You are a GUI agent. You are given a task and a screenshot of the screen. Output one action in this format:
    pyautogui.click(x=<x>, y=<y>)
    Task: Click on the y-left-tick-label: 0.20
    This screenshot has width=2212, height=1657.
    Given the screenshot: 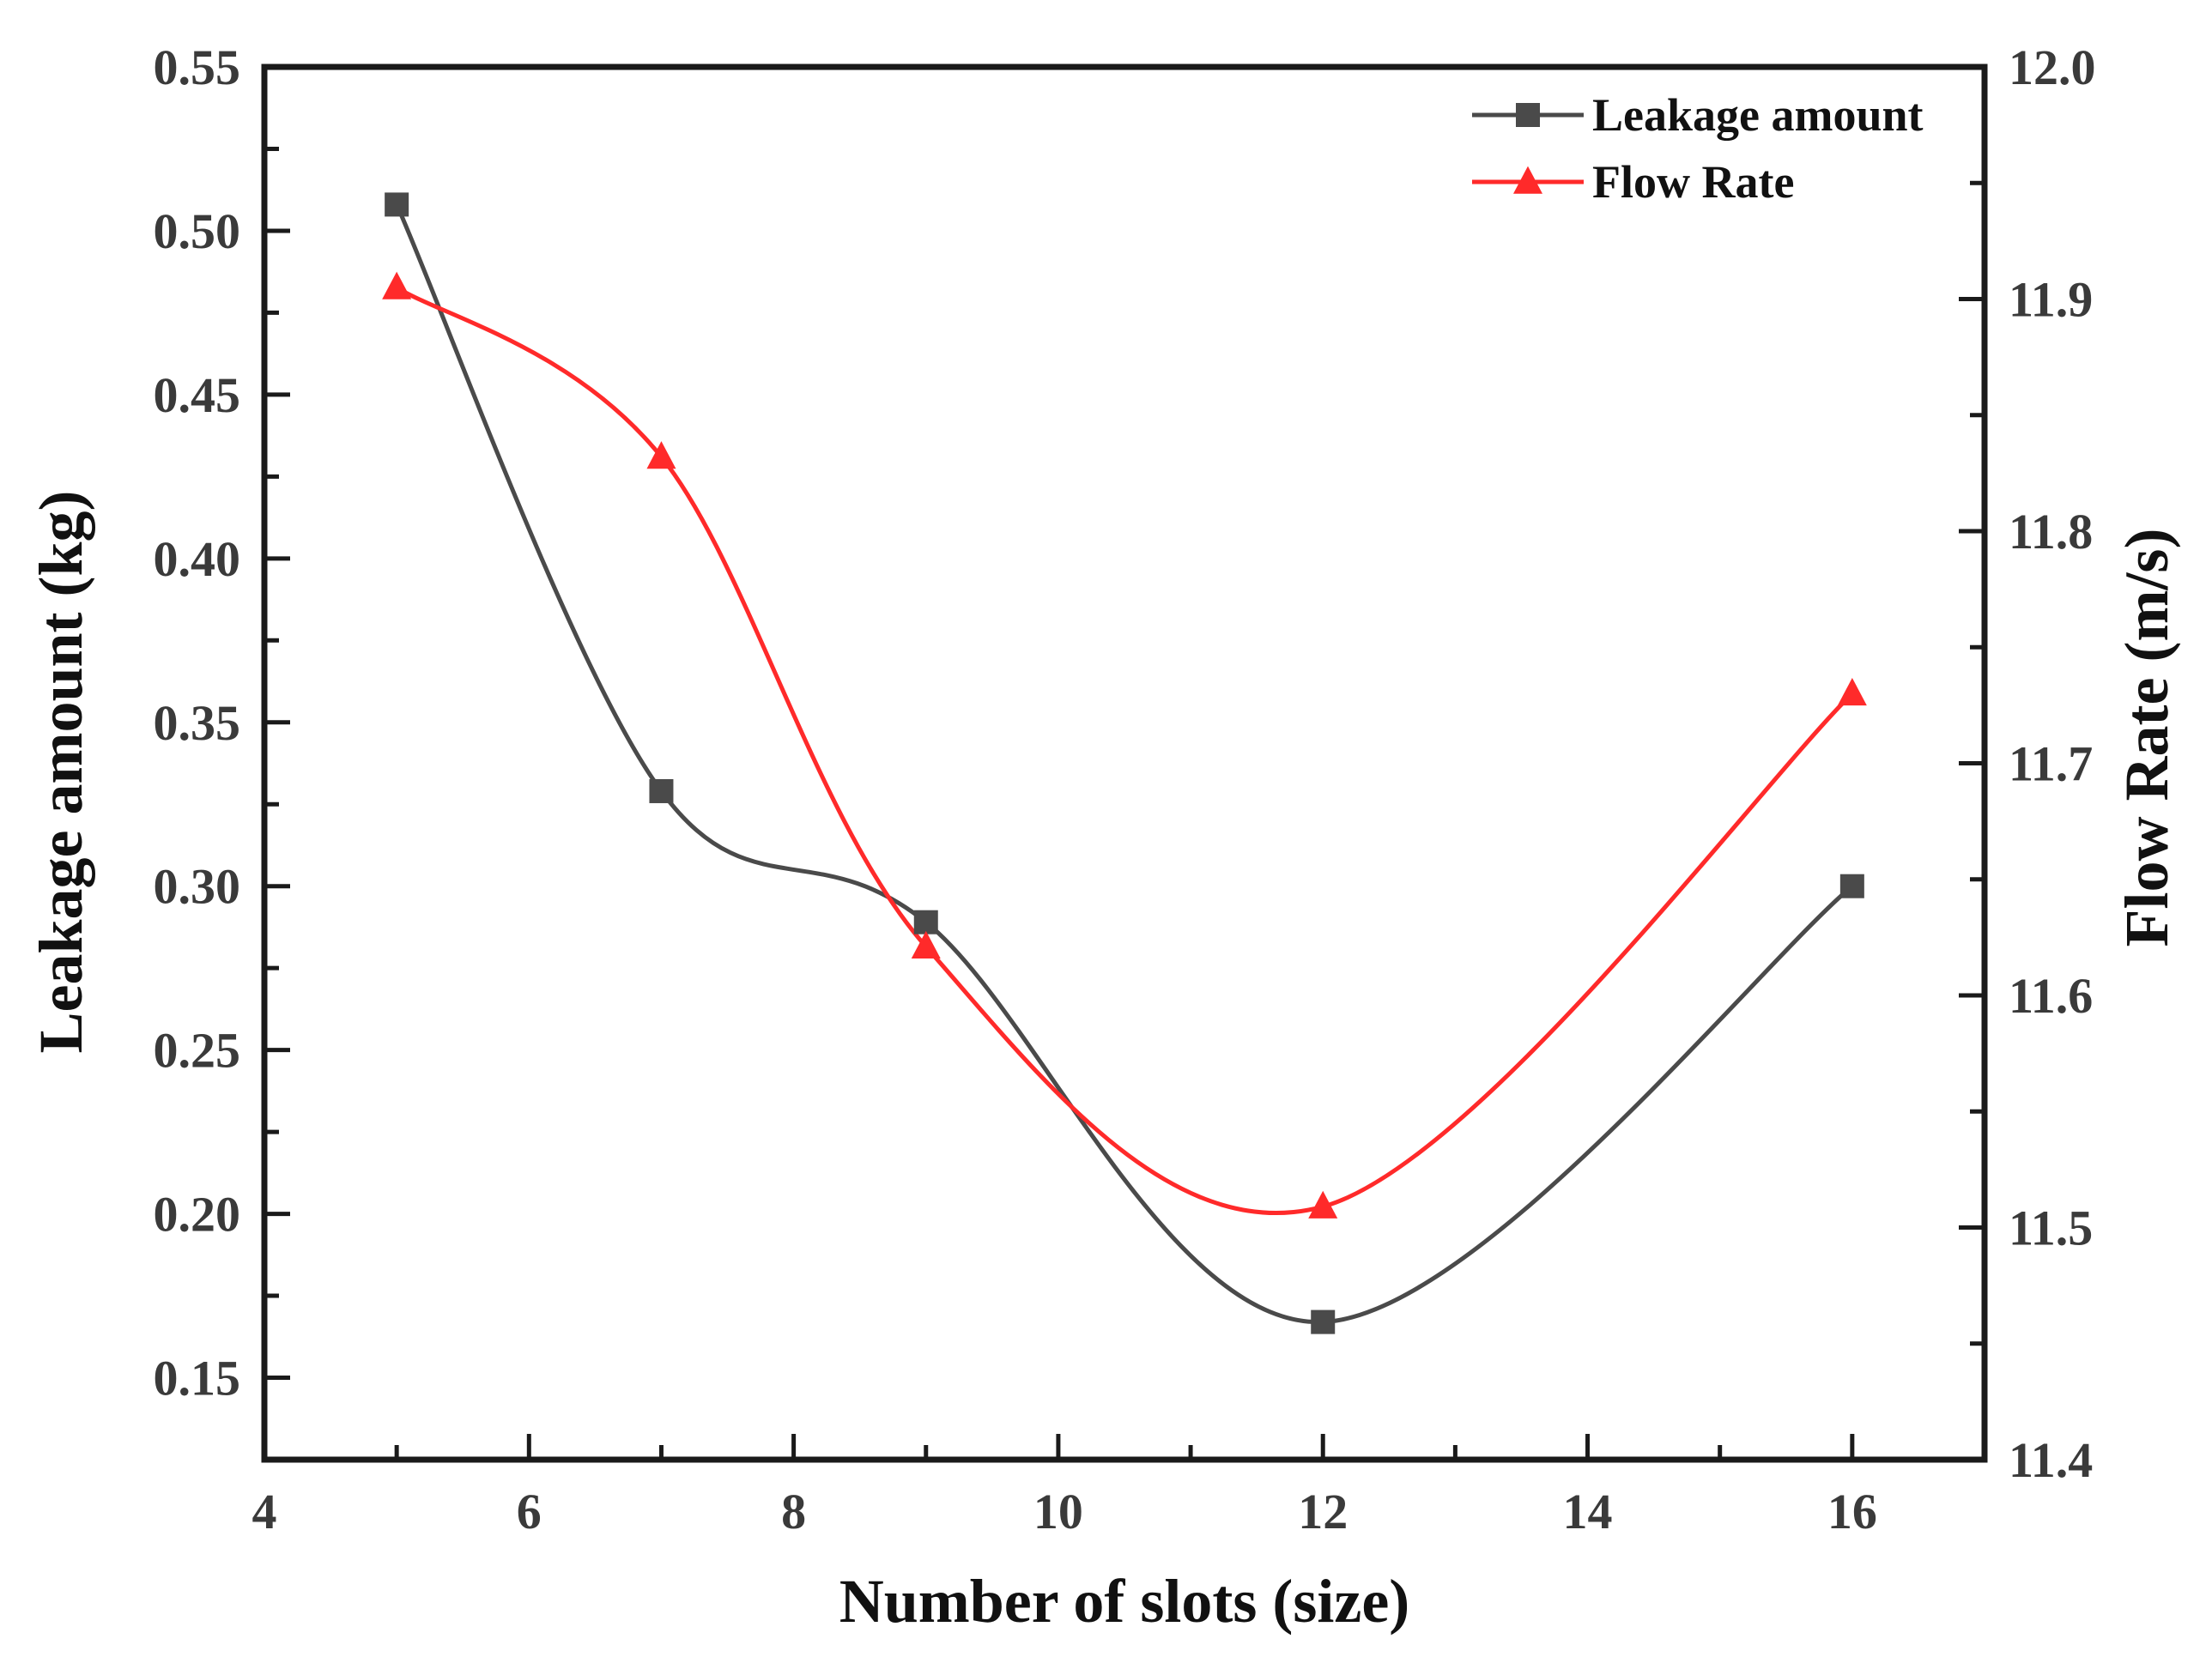 What is the action you would take?
    pyautogui.click(x=197, y=1215)
    